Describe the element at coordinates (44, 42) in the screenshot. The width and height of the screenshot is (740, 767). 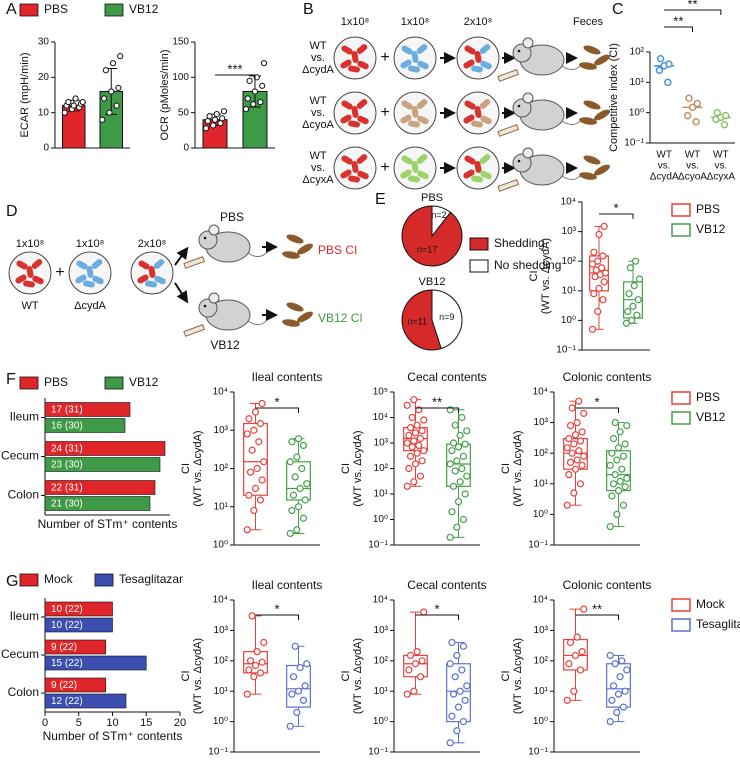
I see `y-tick-label: 30` at that location.